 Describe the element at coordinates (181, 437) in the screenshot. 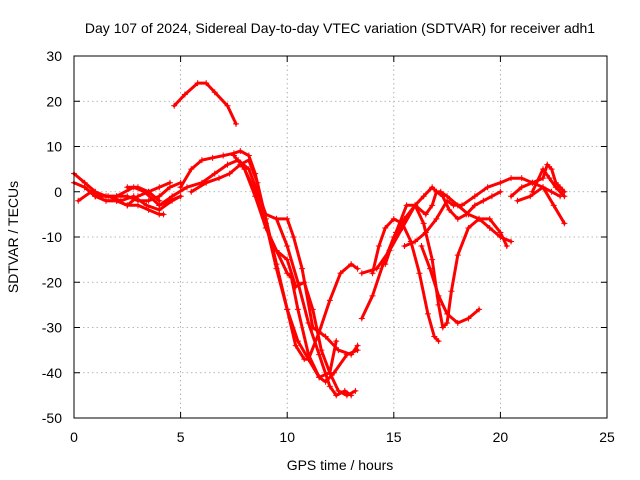

I see `x-tick-label: 5` at that location.